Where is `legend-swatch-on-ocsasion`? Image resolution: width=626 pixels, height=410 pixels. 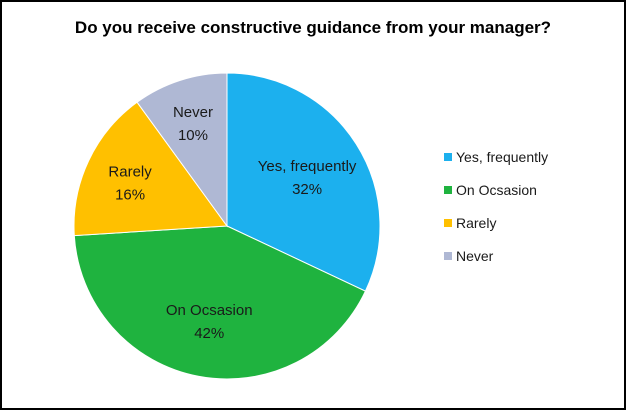
legend-swatch-on-ocsasion is located at coordinates (448, 190).